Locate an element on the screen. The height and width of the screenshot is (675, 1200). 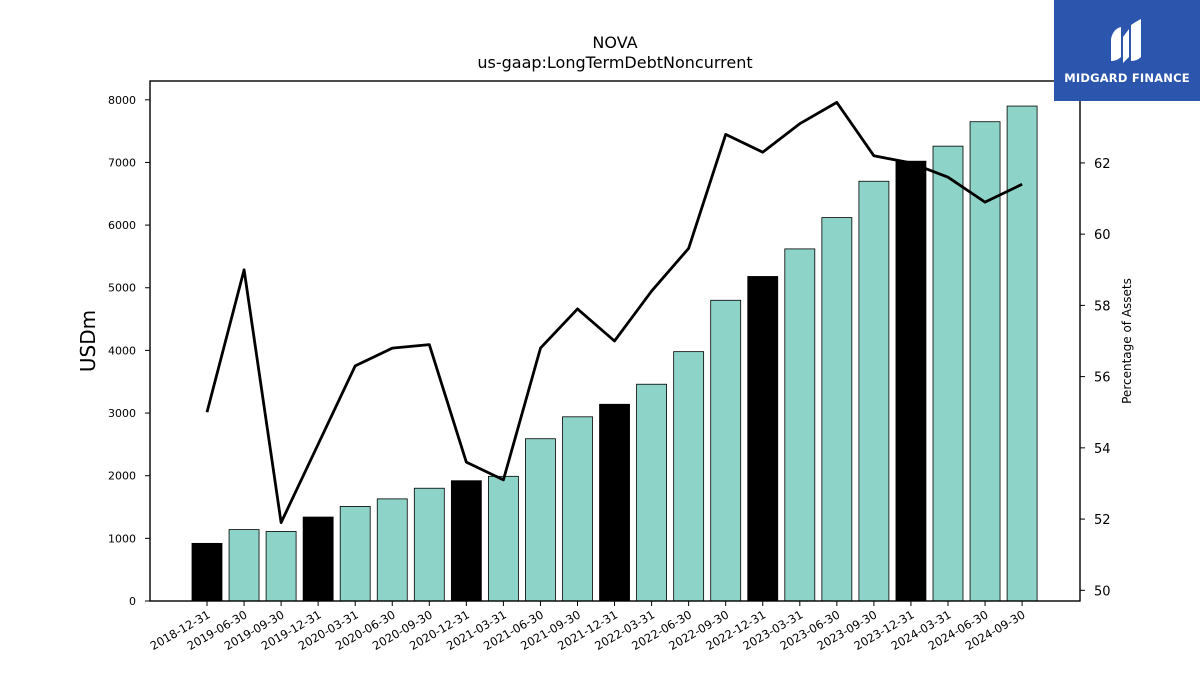
y-right-tick-label: 50 is located at coordinates (1102, 591).